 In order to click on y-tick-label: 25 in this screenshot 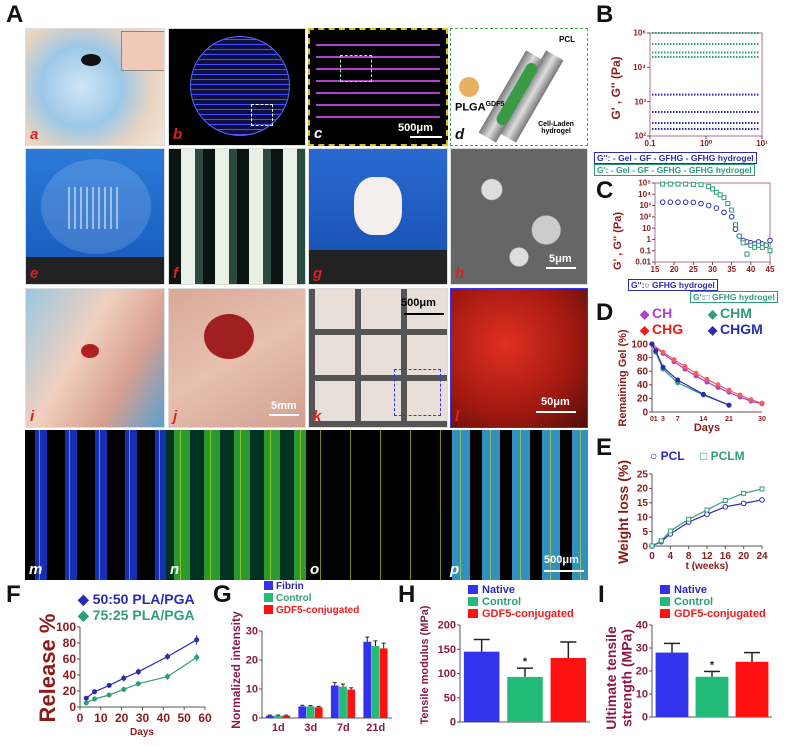, I will do `click(643, 474)`.